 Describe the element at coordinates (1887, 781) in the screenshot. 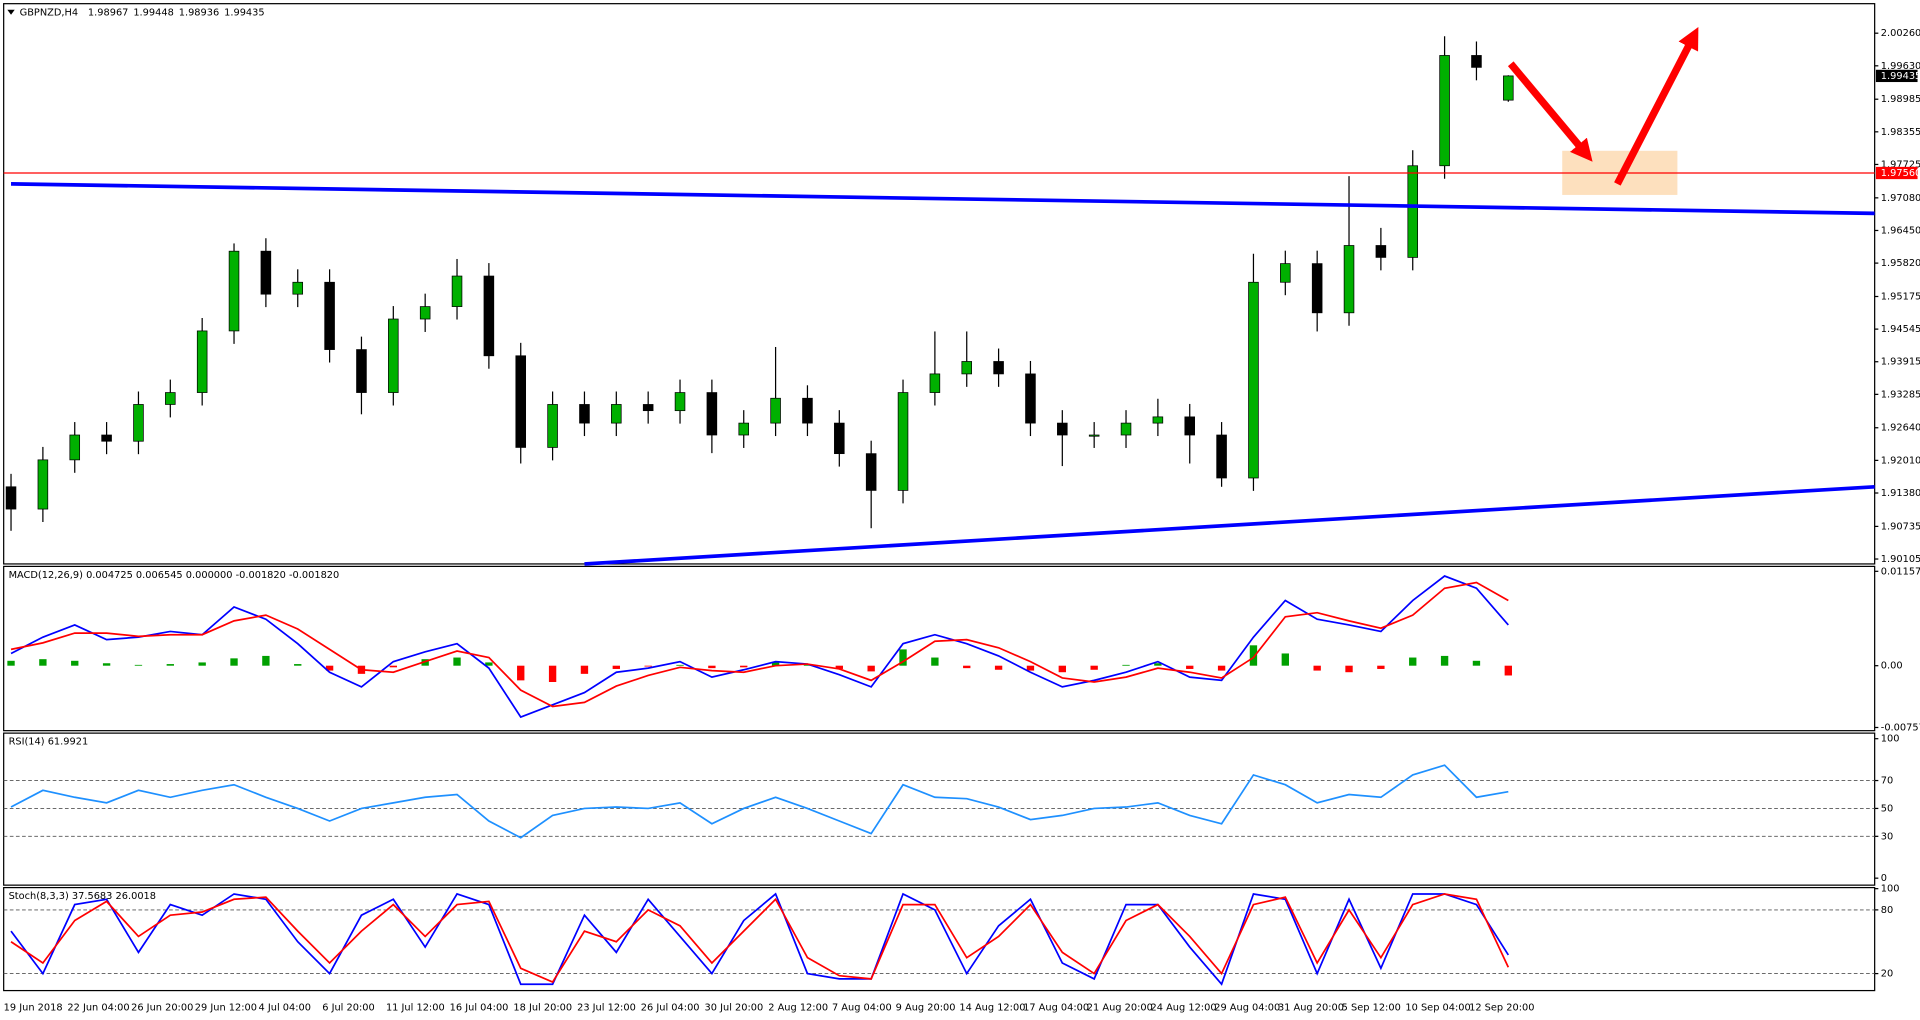

I see `y-tick-label: 70` at that location.